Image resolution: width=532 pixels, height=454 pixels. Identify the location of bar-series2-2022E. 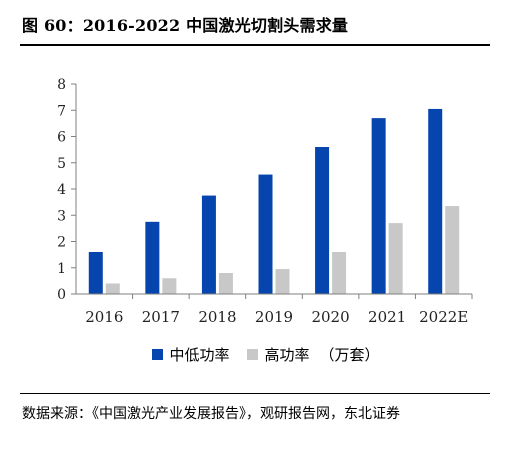
(452, 250).